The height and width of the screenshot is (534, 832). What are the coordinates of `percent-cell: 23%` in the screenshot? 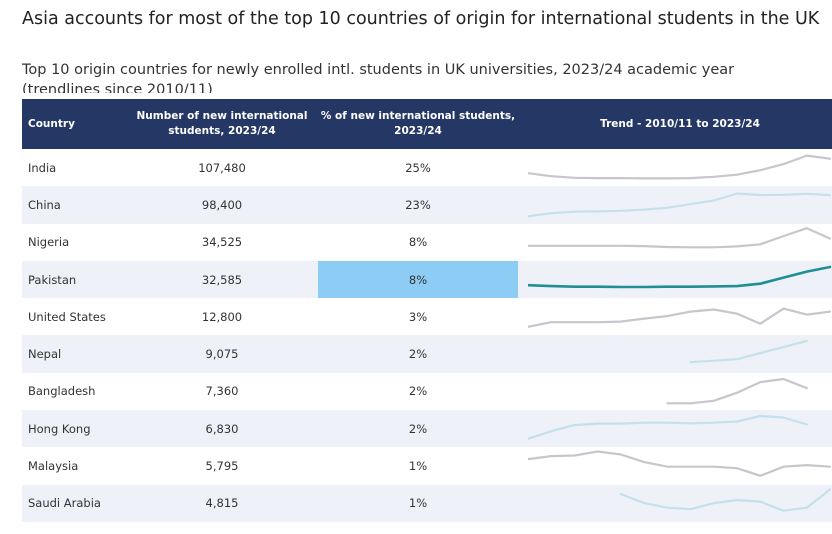 It's located at (418, 204).